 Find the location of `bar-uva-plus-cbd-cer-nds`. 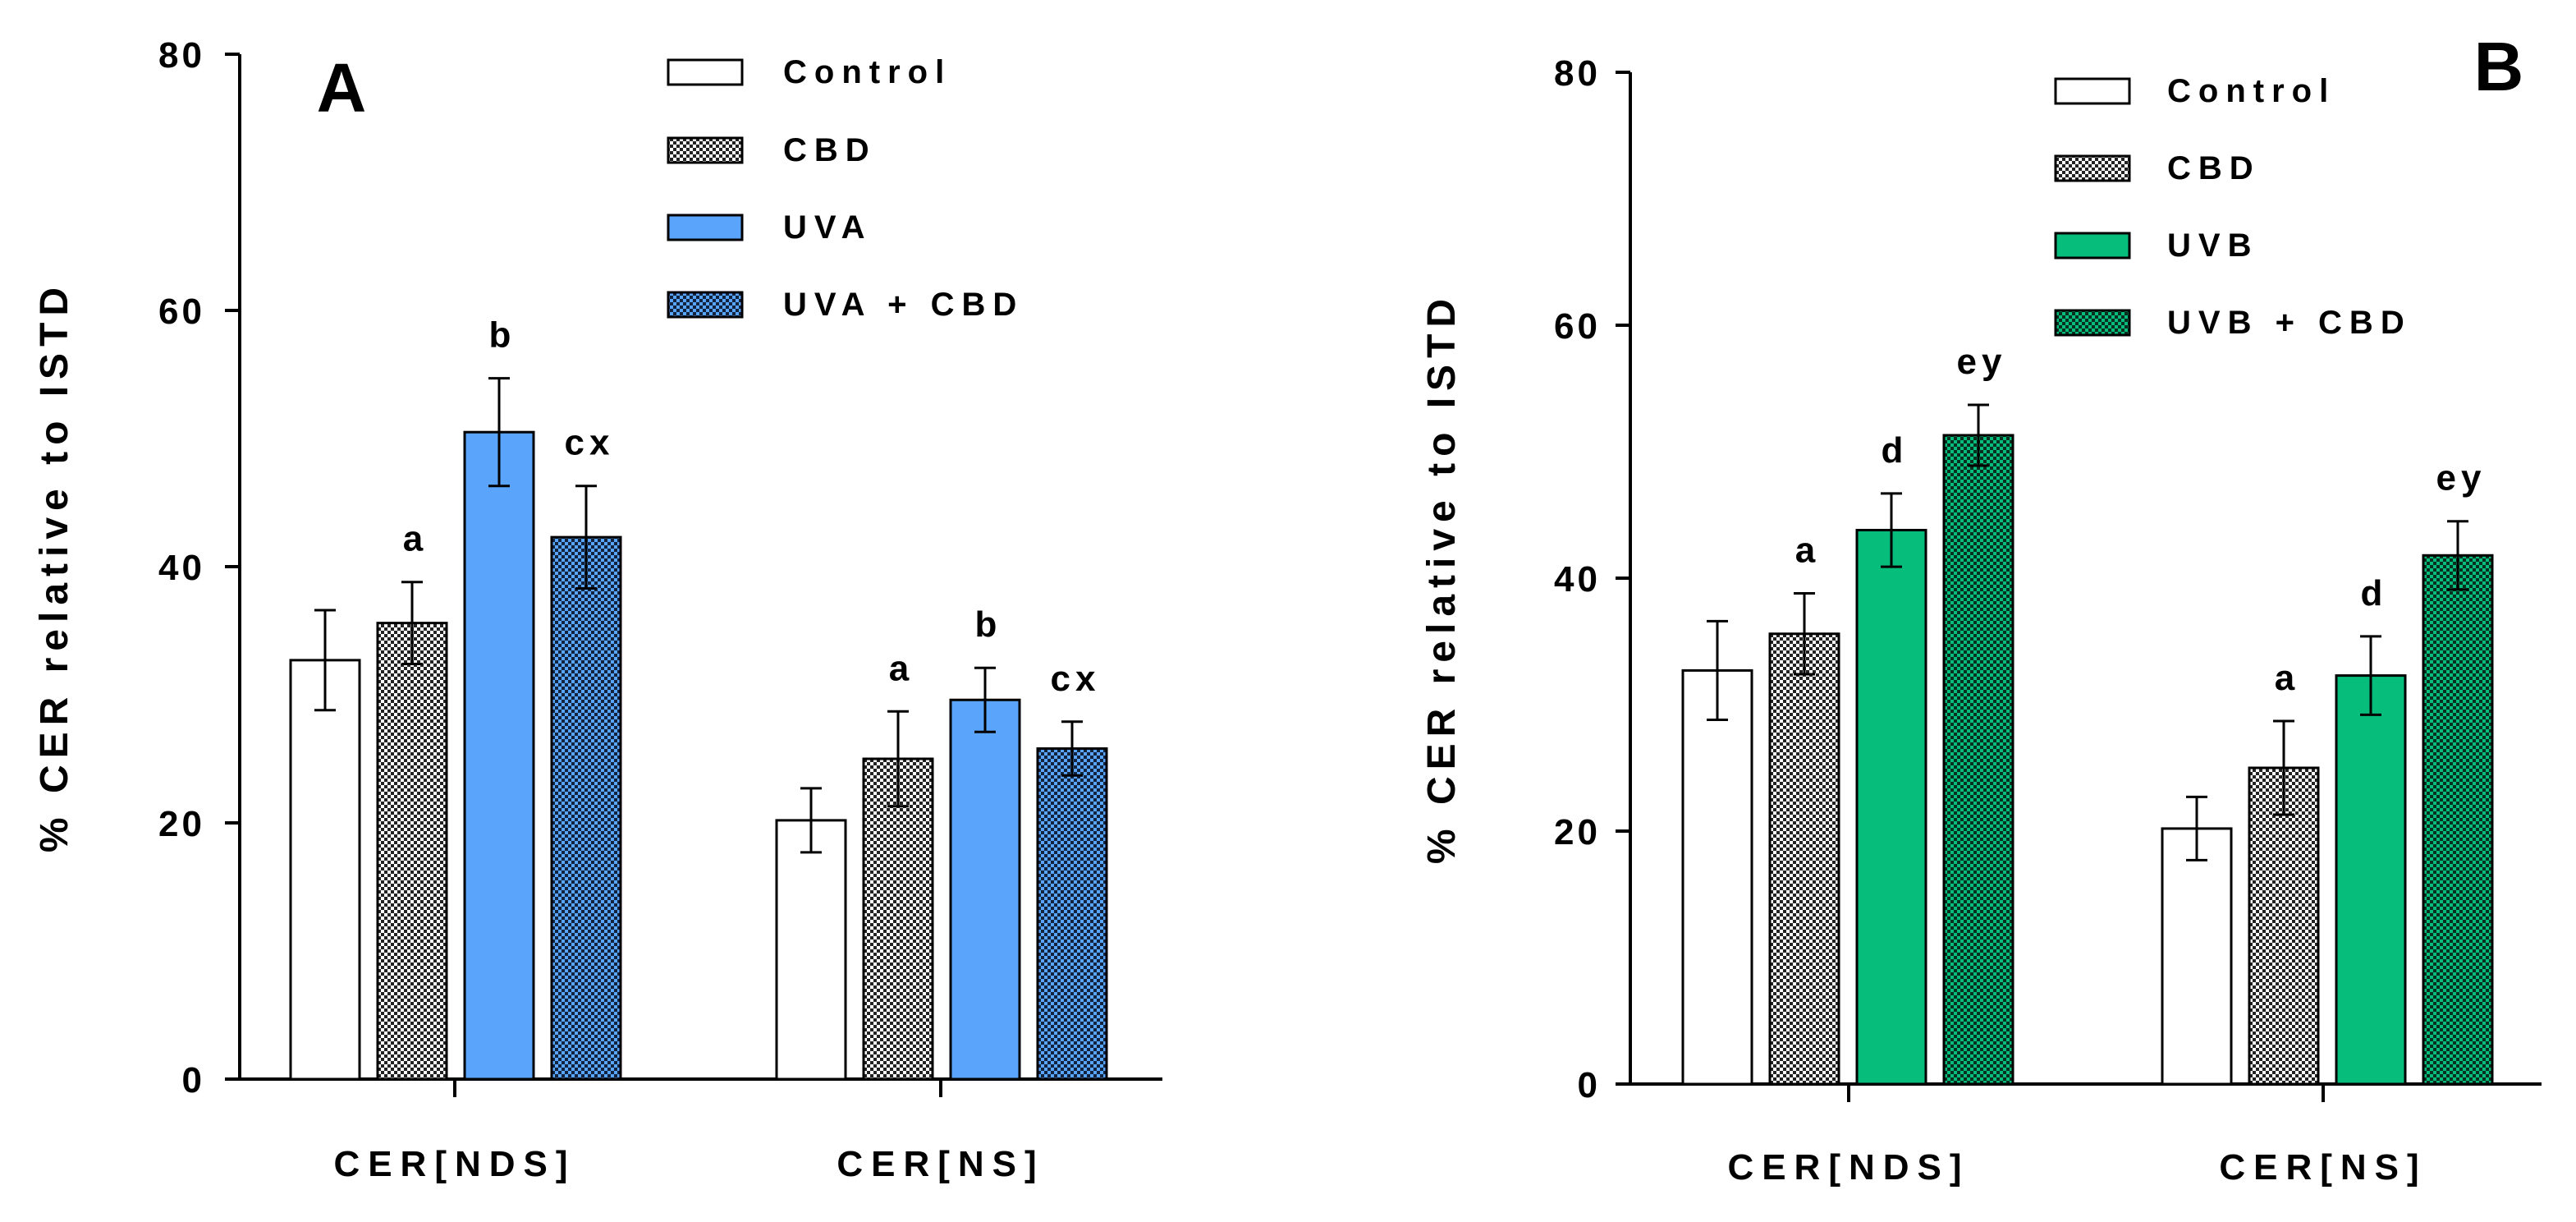

bar-uva-plus-cbd-cer-nds is located at coordinates (586, 808).